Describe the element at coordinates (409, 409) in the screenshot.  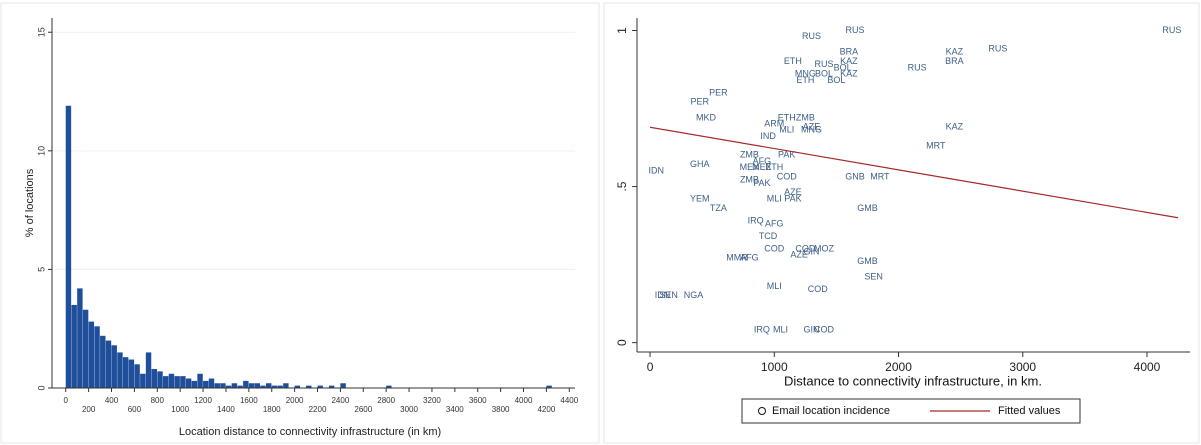
I see `x-tick-label: 3000` at that location.